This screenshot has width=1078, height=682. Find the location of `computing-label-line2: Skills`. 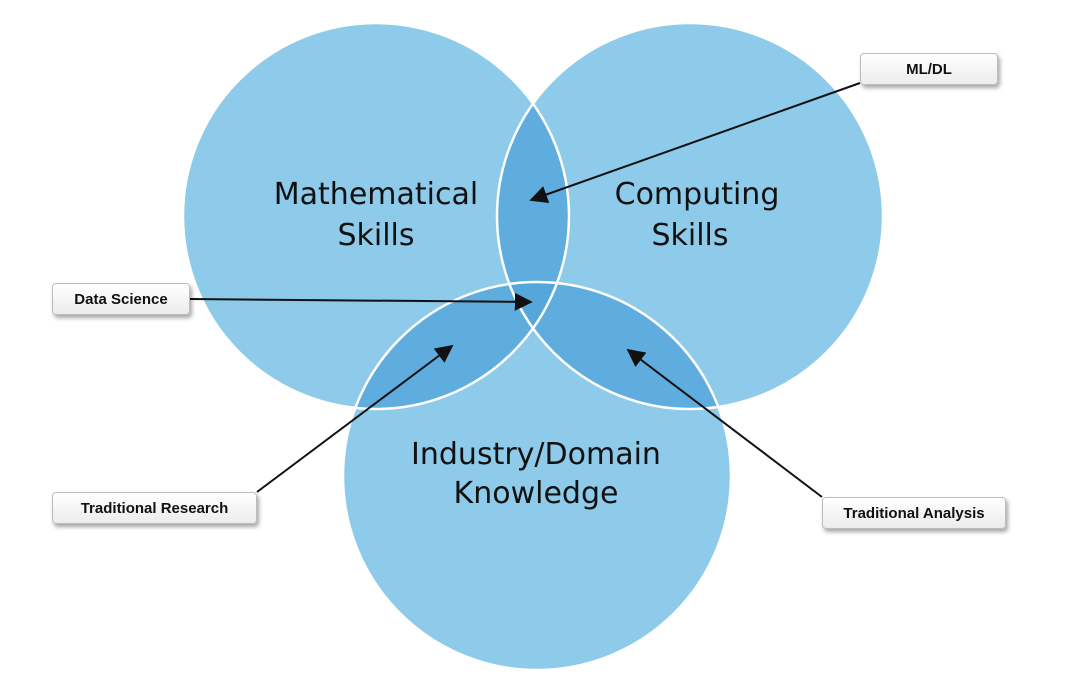

computing-label-line2: Skills is located at coordinates (689, 235).